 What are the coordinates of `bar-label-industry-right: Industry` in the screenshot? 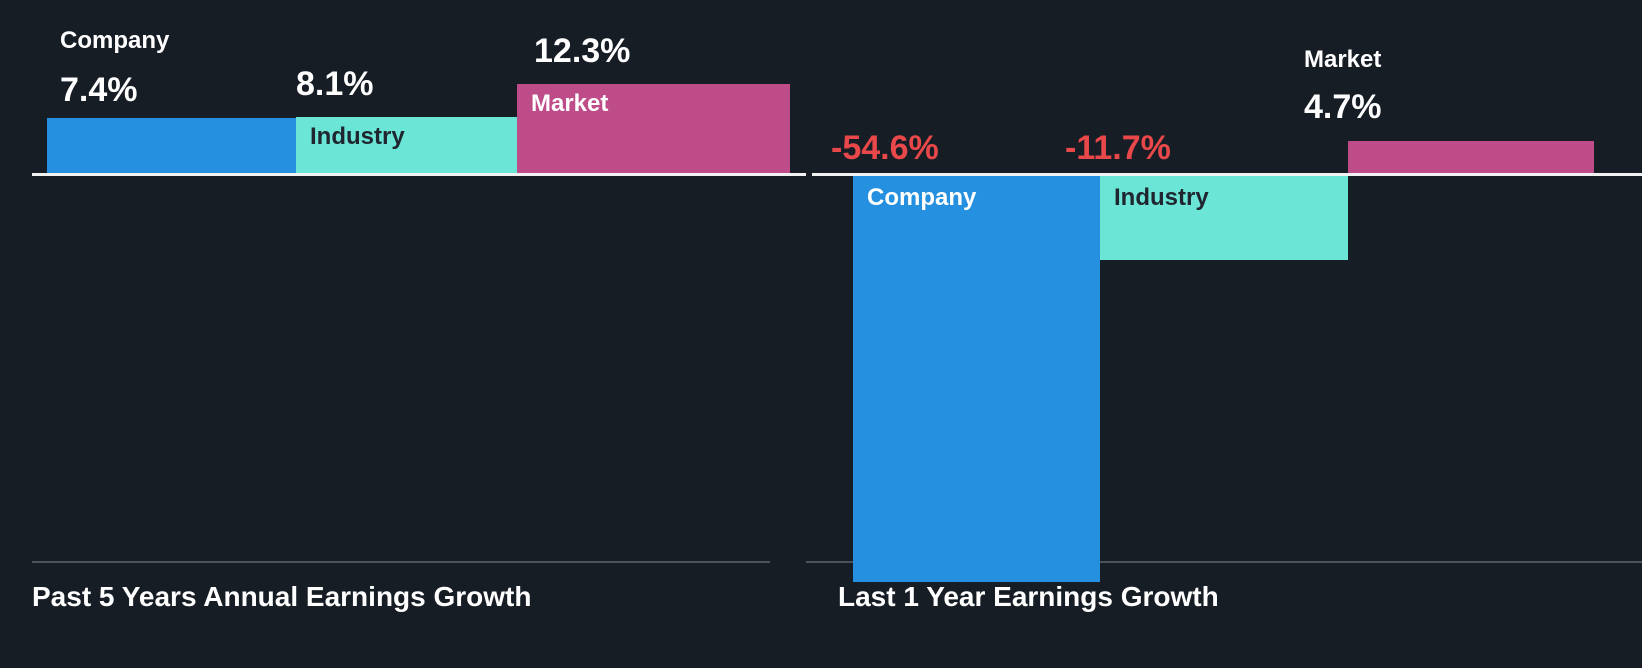 It's located at (1161, 197).